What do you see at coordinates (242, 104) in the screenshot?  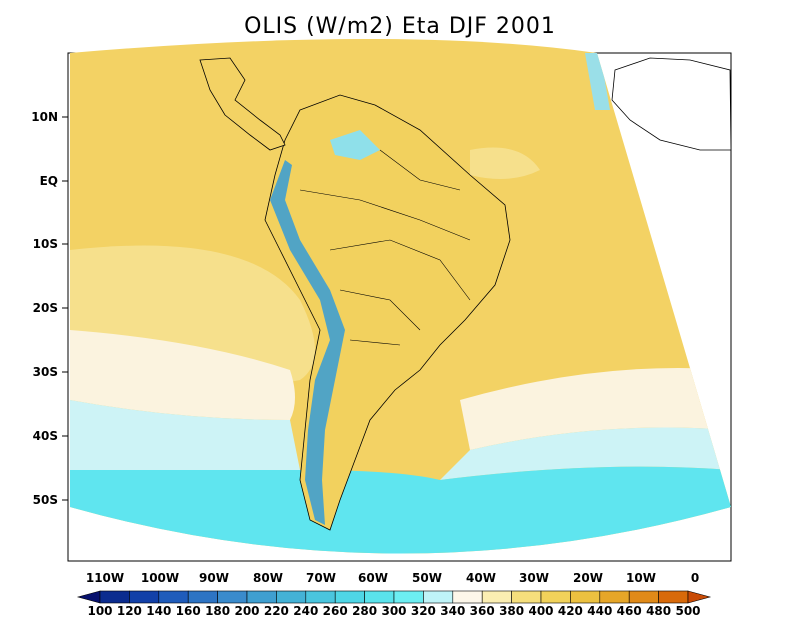 I see `central-america` at bounding box center [242, 104].